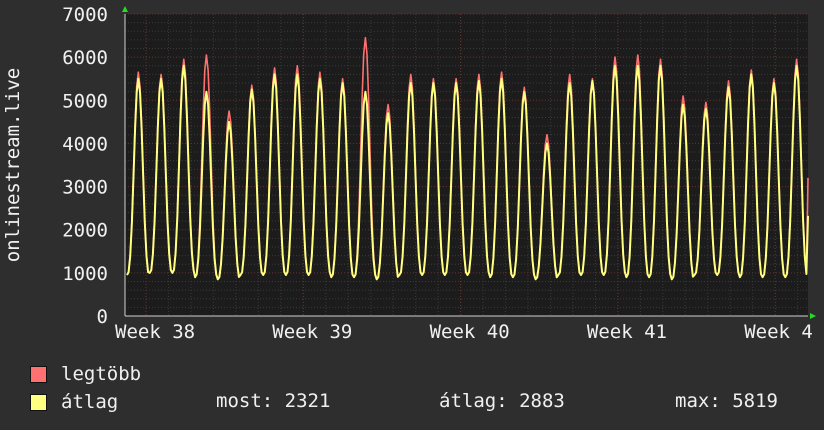  Describe the element at coordinates (473, 401) in the screenshot. I see `stat-average-label: átlag:` at that location.